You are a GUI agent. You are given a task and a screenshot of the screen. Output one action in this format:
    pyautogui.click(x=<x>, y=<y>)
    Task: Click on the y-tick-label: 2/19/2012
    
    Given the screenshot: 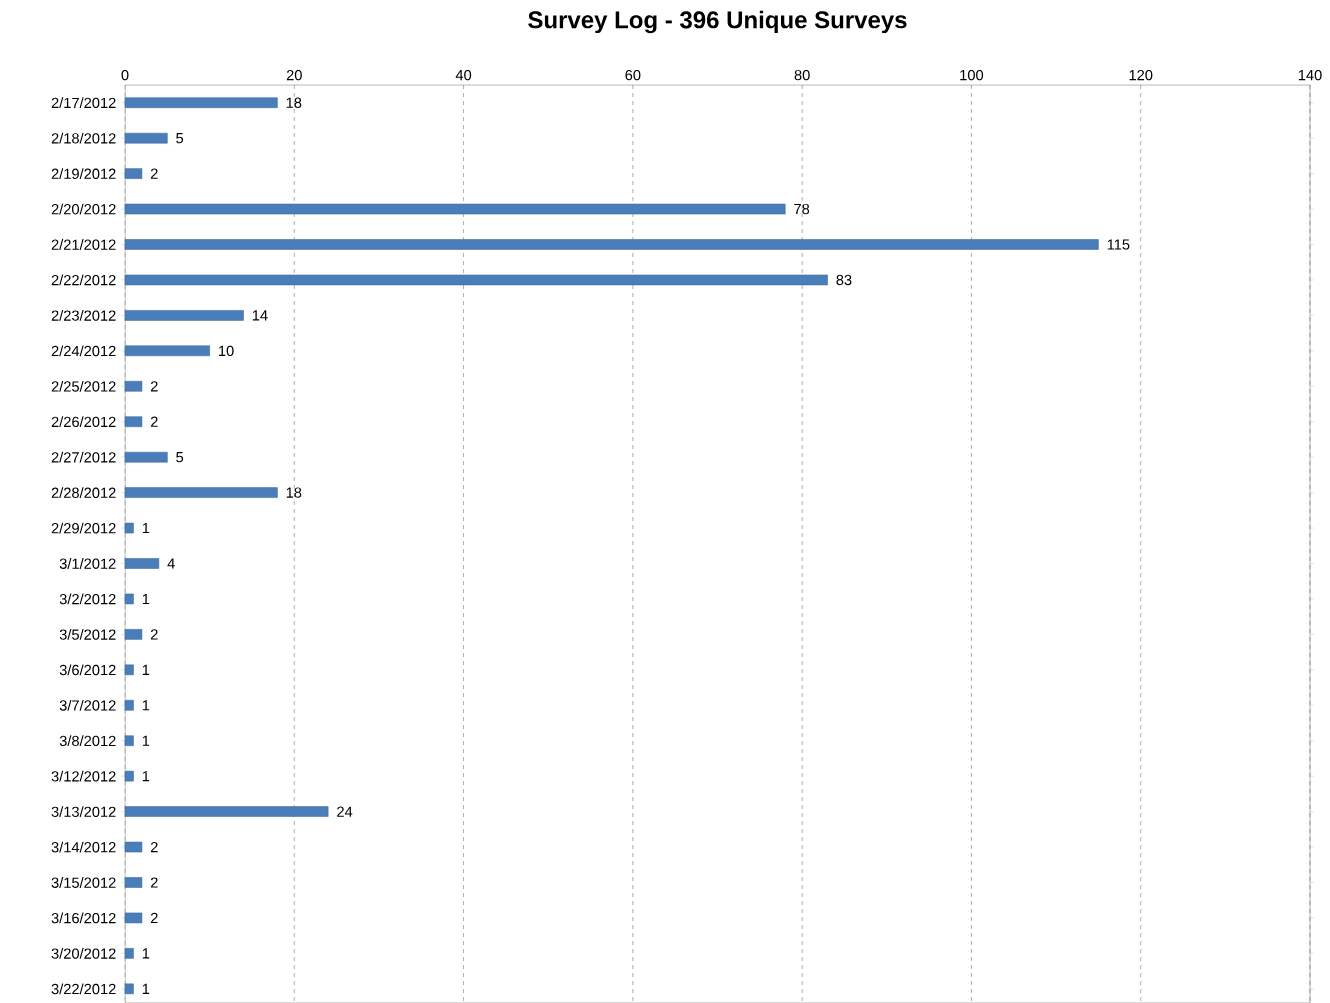 What is the action you would take?
    pyautogui.click(x=83, y=173)
    